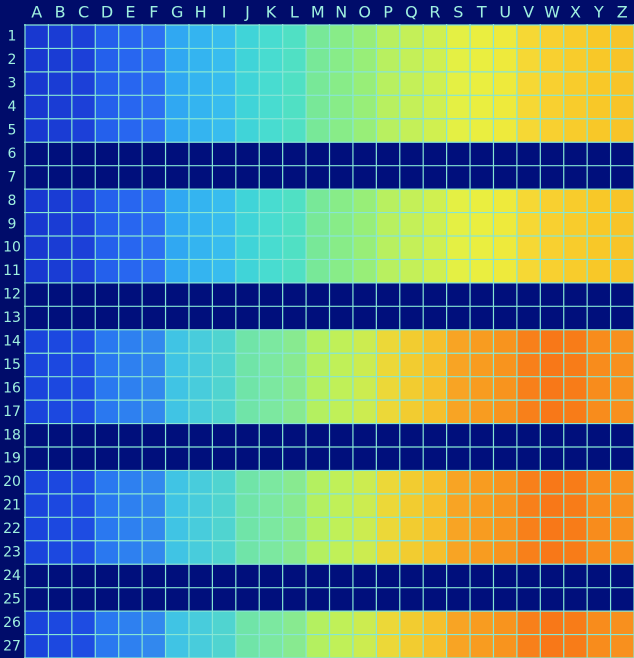  I want to click on row-label: 9, so click(12, 224).